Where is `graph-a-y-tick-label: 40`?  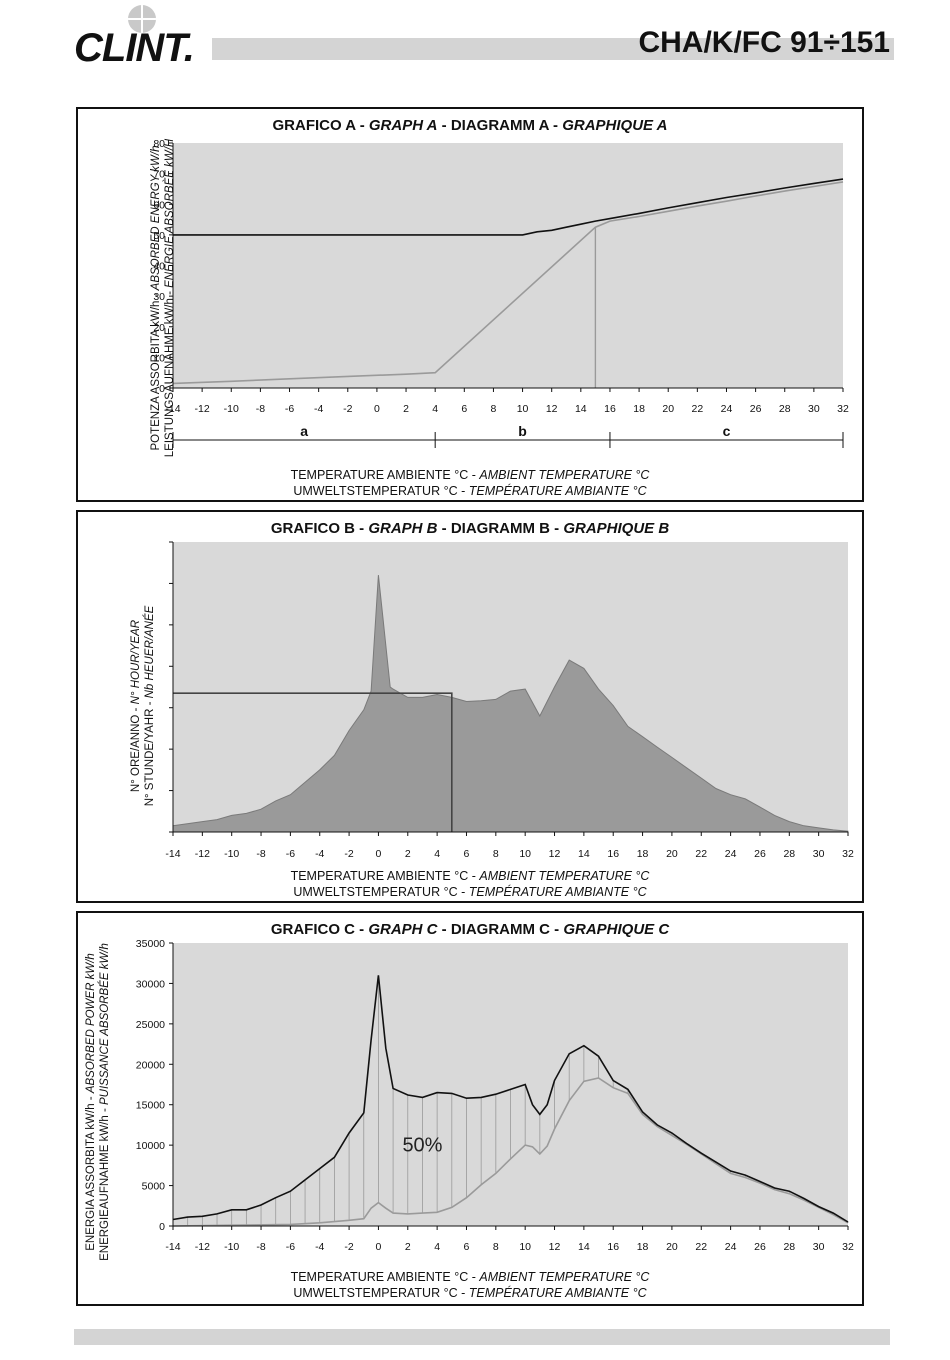 graph-a-y-tick-label: 40 is located at coordinates (159, 267).